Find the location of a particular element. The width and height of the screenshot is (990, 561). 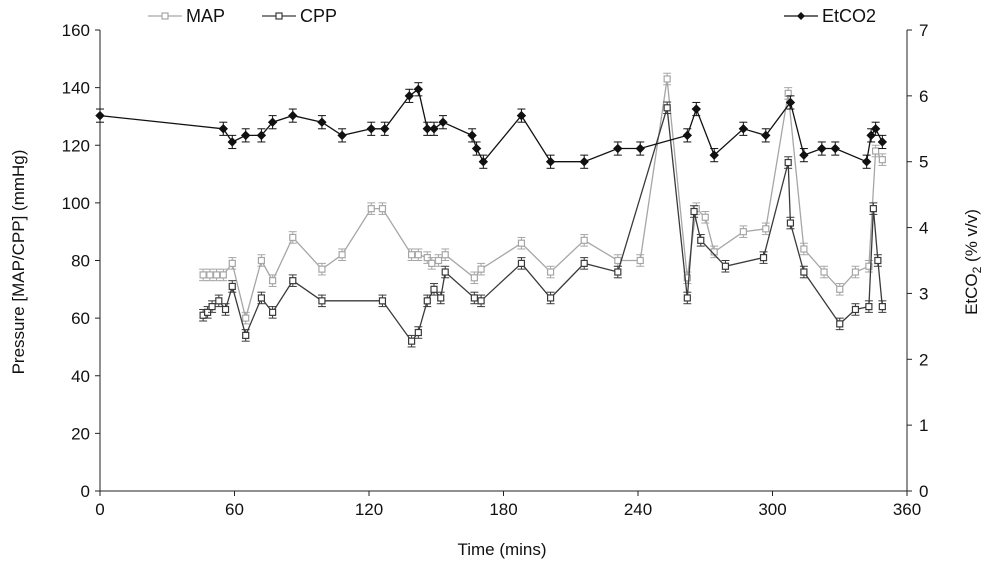

y-right-tick-label: 0 is located at coordinates (923, 491).